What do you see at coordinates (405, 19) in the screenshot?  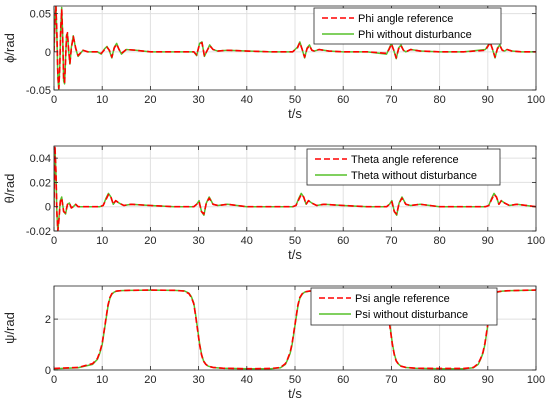 I see `phi-legend-label-1: Phi angle reference` at bounding box center [405, 19].